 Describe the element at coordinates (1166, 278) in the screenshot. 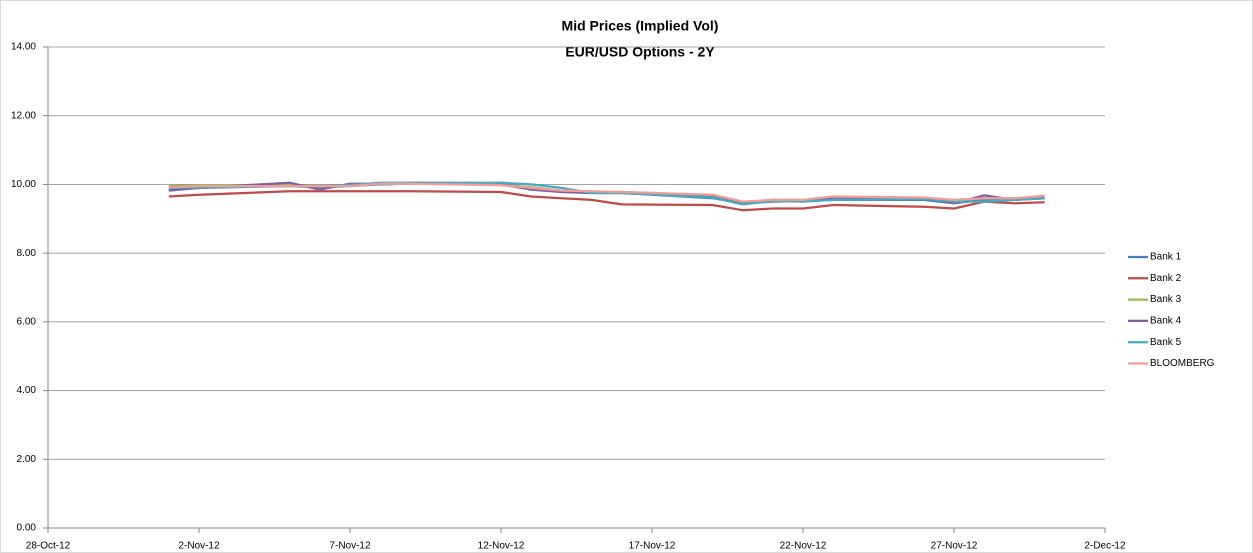

I see `legend-label: Bank 2` at that location.